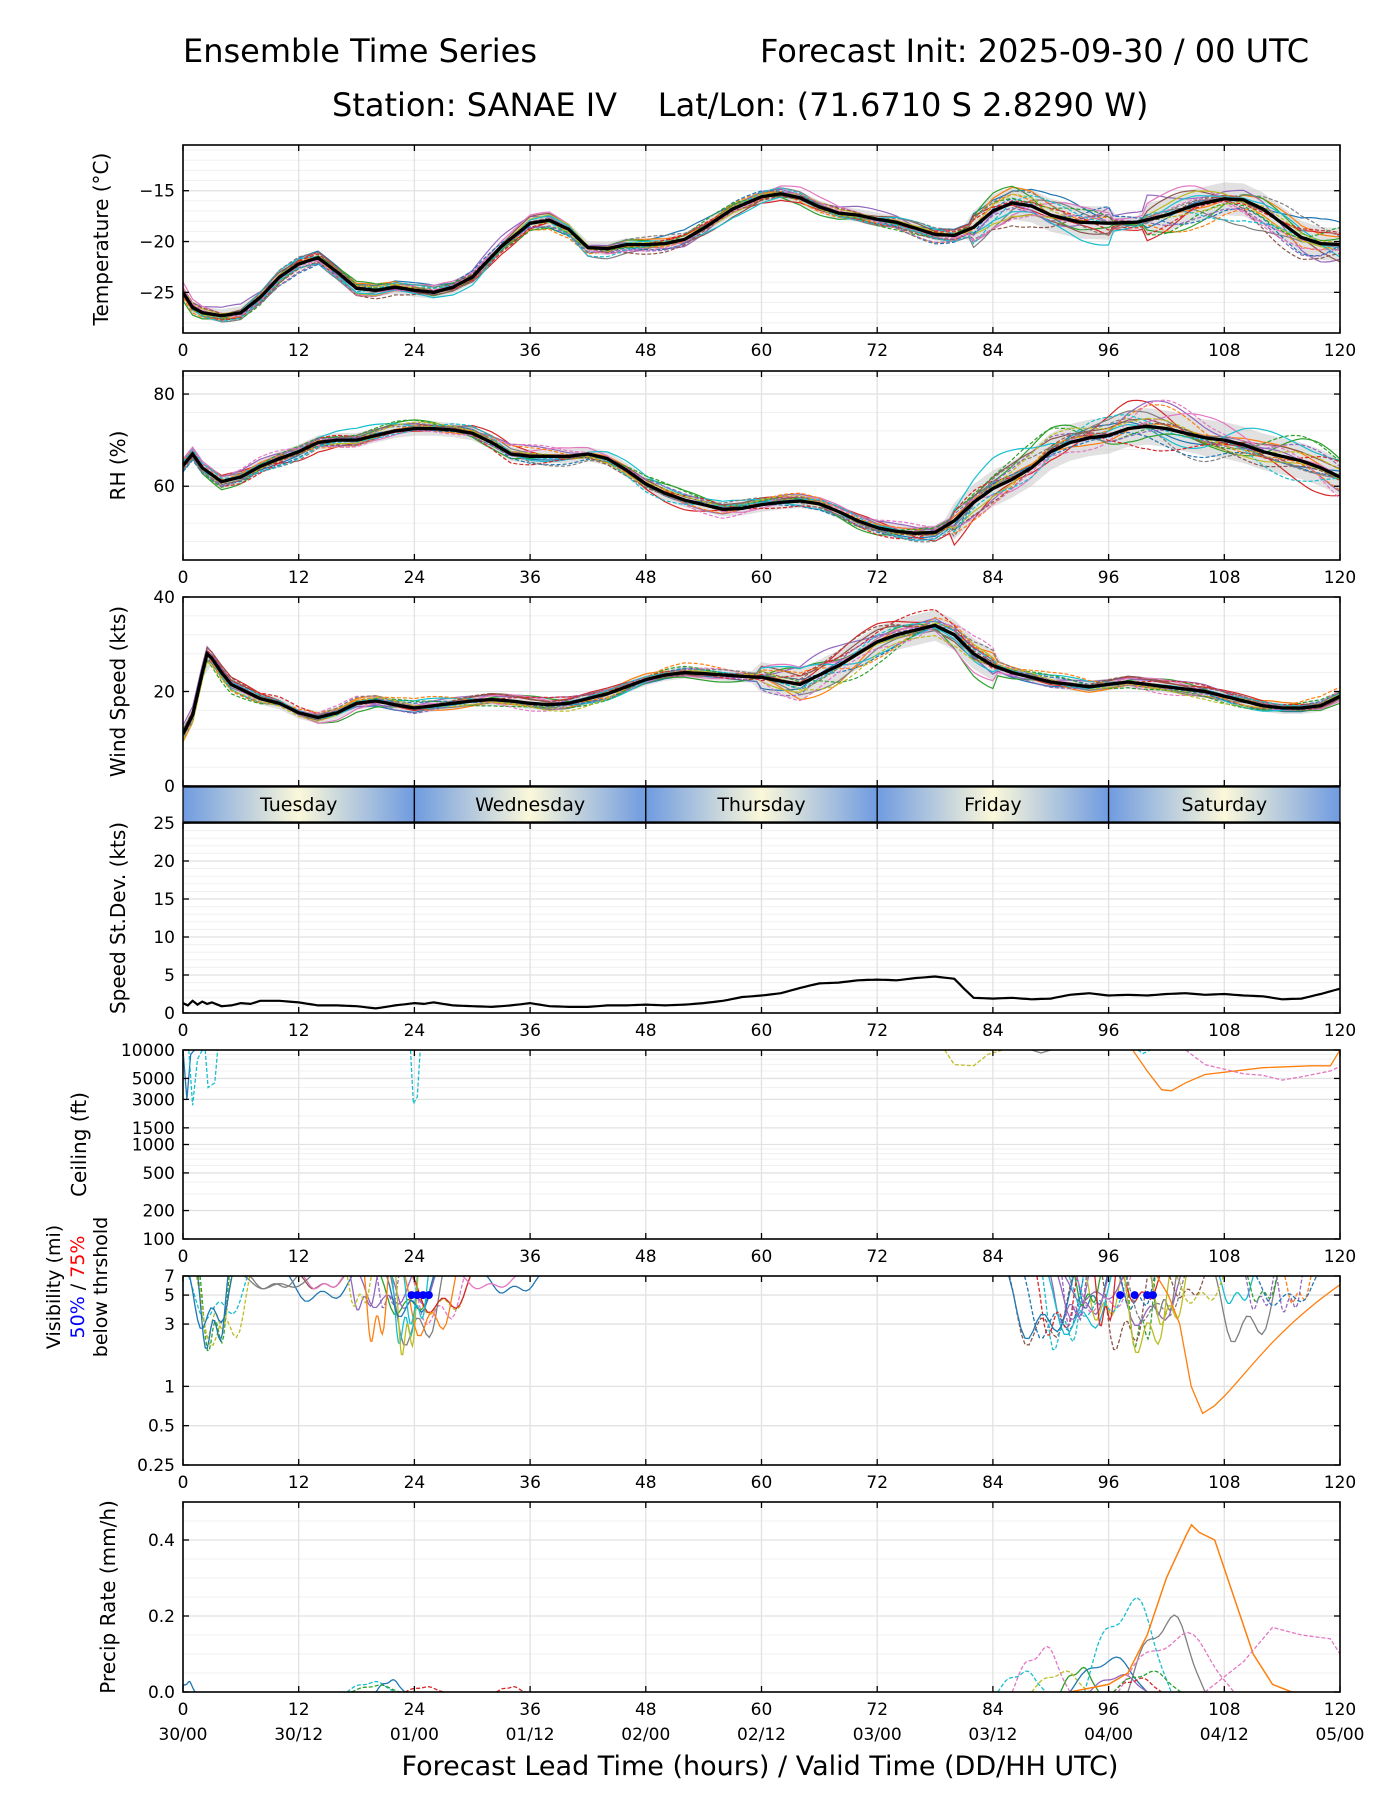  What do you see at coordinates (763, 1345) in the screenshot?
I see `vis-series` at bounding box center [763, 1345].